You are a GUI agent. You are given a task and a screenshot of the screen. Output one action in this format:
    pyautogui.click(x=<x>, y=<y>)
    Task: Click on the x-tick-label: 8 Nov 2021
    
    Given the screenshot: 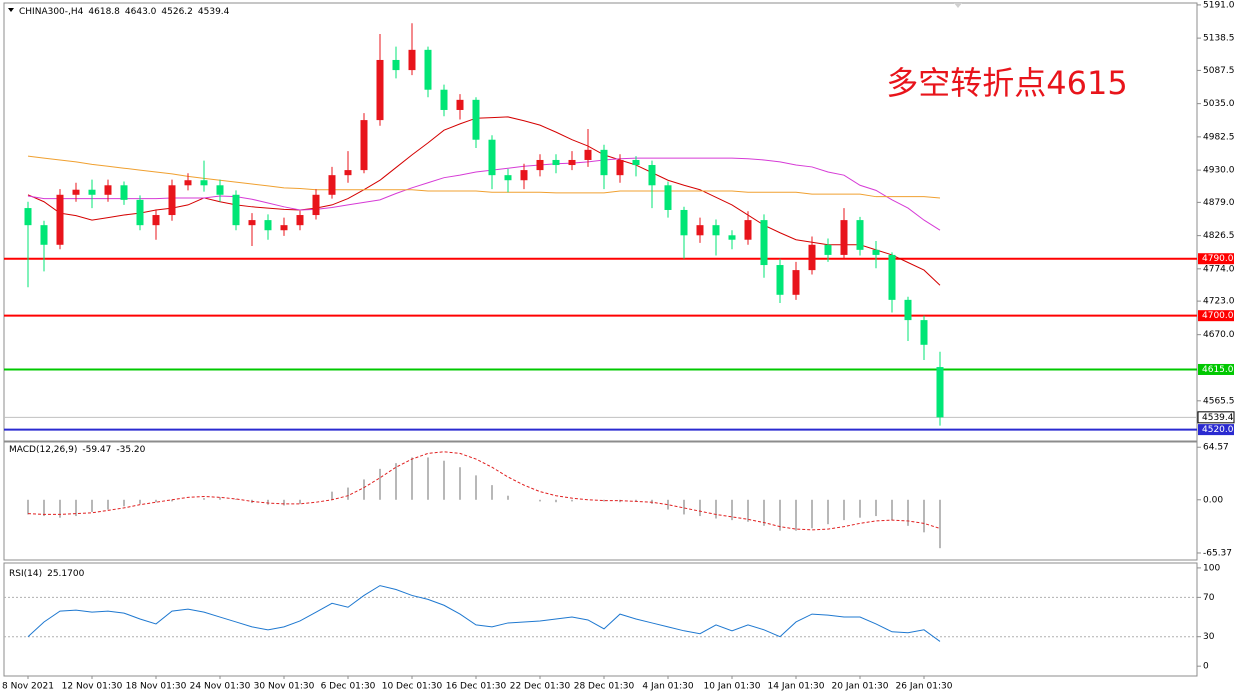 What is the action you would take?
    pyautogui.click(x=28, y=687)
    